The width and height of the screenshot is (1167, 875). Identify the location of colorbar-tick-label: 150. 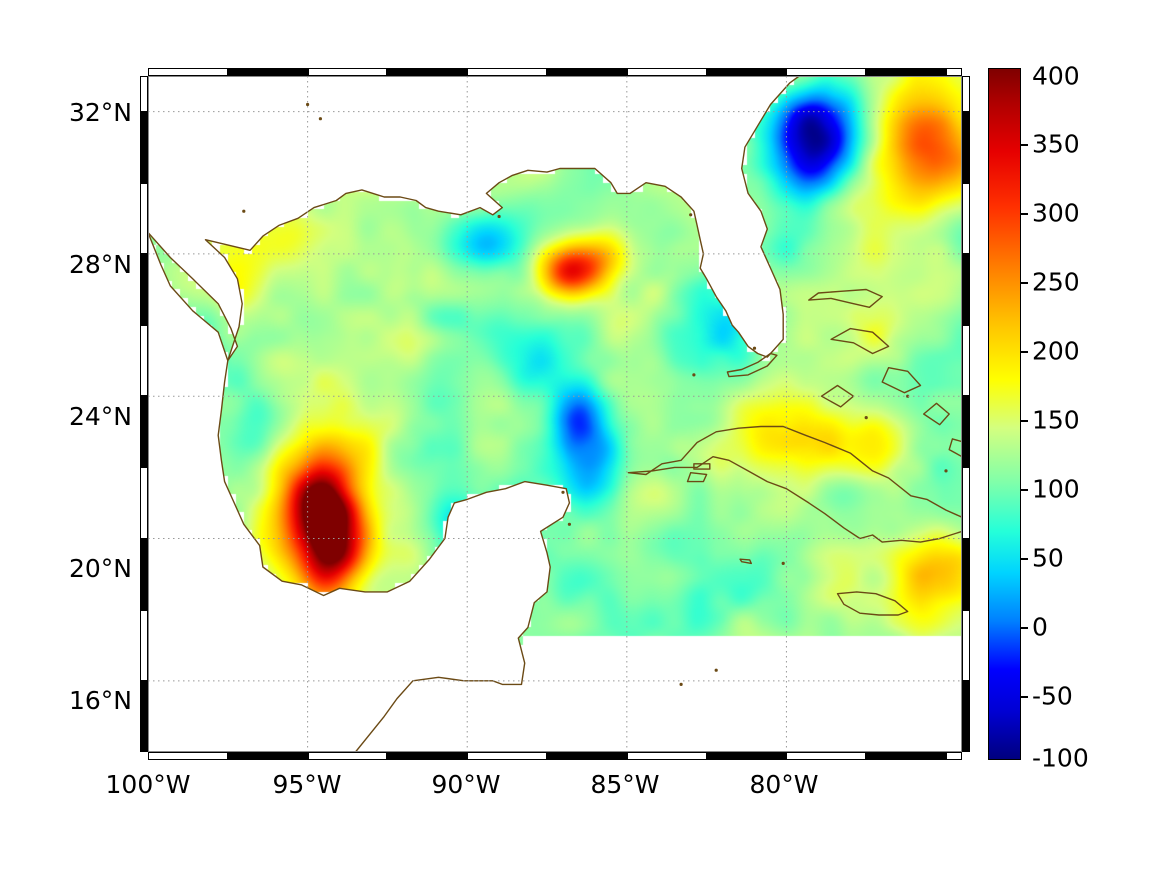
(1056, 420).